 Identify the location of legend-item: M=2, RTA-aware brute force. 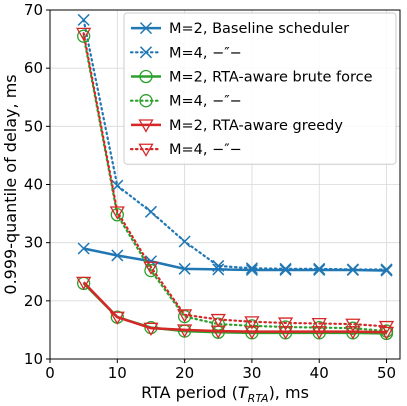
(252, 78).